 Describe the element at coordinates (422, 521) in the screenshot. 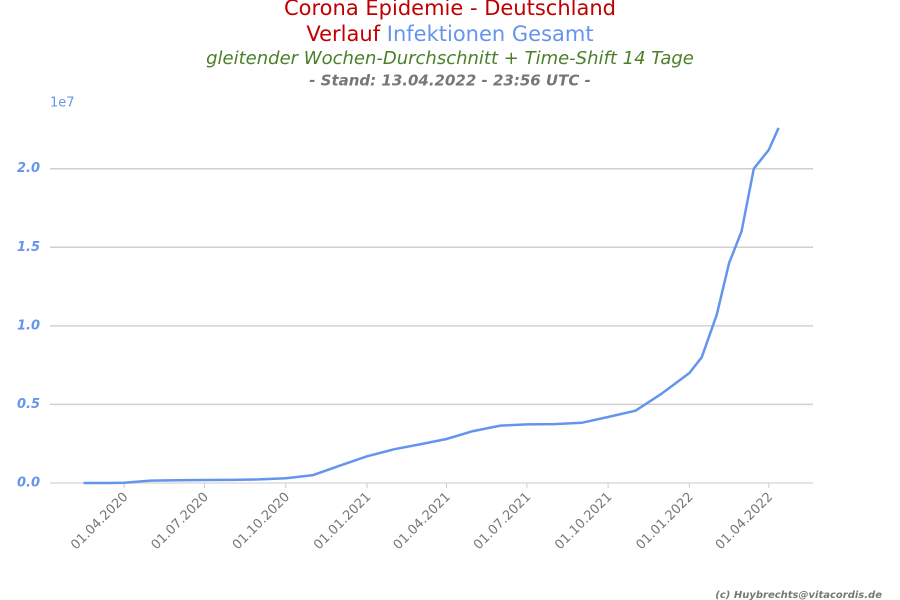

I see `x-tick-label: 01.04.2021` at that location.